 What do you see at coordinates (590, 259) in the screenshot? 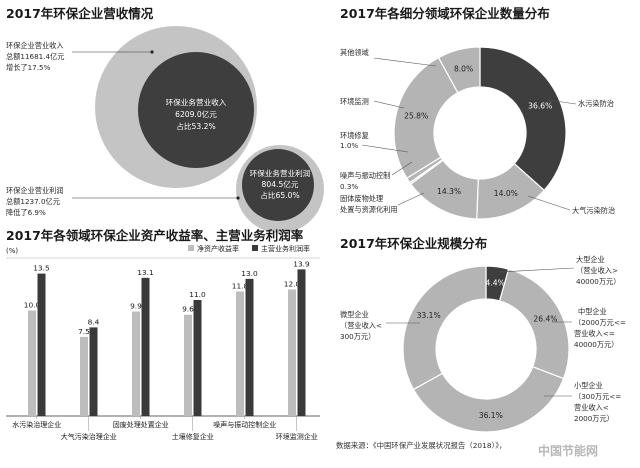
I see `scale-label-large-1: 大型企业` at bounding box center [590, 259].